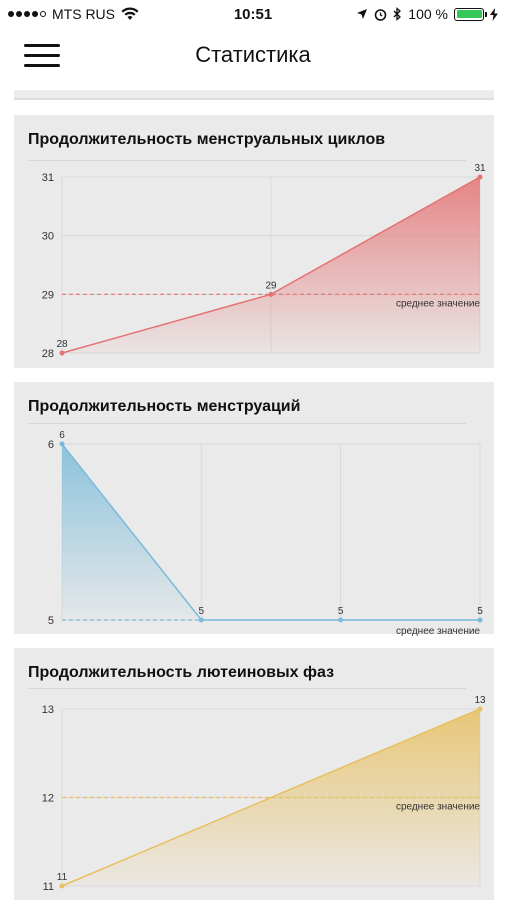 Image resolution: width=506 pixels, height=900 pixels. What do you see at coordinates (480, 168) in the screenshot?
I see `data-label: 31` at bounding box center [480, 168].